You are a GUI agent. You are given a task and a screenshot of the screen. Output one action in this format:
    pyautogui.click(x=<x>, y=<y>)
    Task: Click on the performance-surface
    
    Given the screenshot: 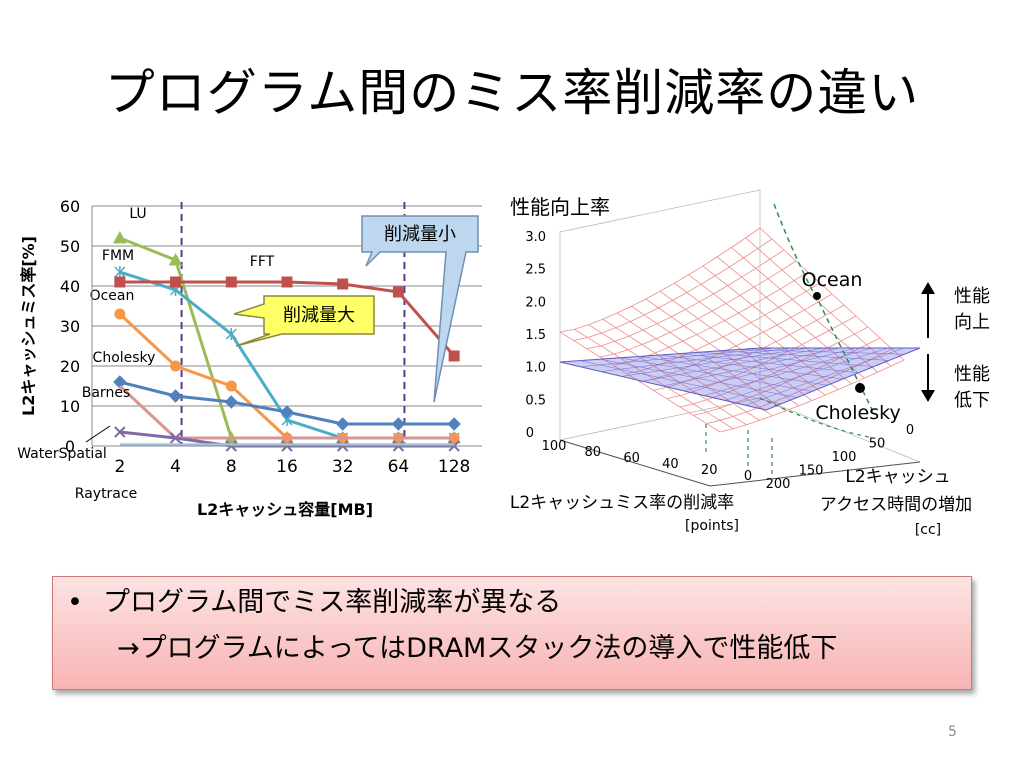 What is the action you would take?
    pyautogui.click(x=732, y=330)
    